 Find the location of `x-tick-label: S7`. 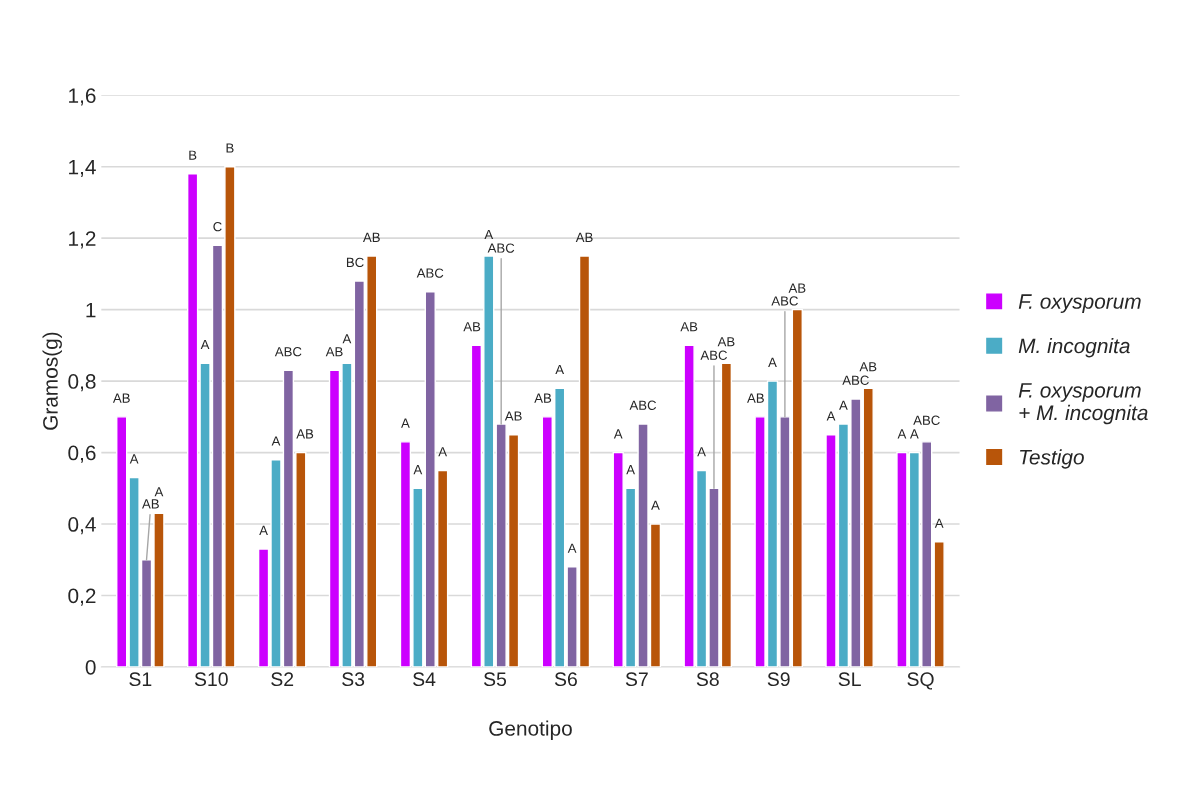

x-tick-label: S7 is located at coordinates (636, 679).